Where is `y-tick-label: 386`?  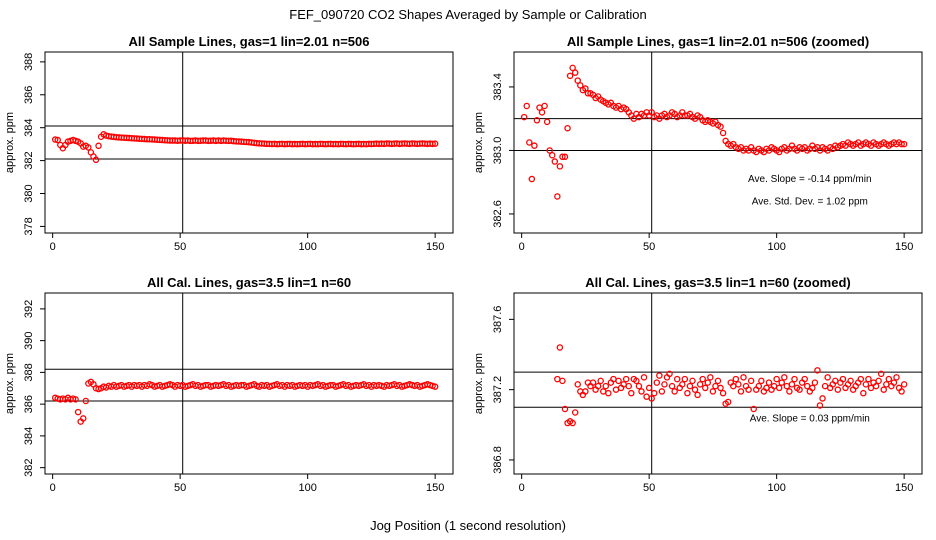
y-tick-label: 386 is located at coordinates (29, 404).